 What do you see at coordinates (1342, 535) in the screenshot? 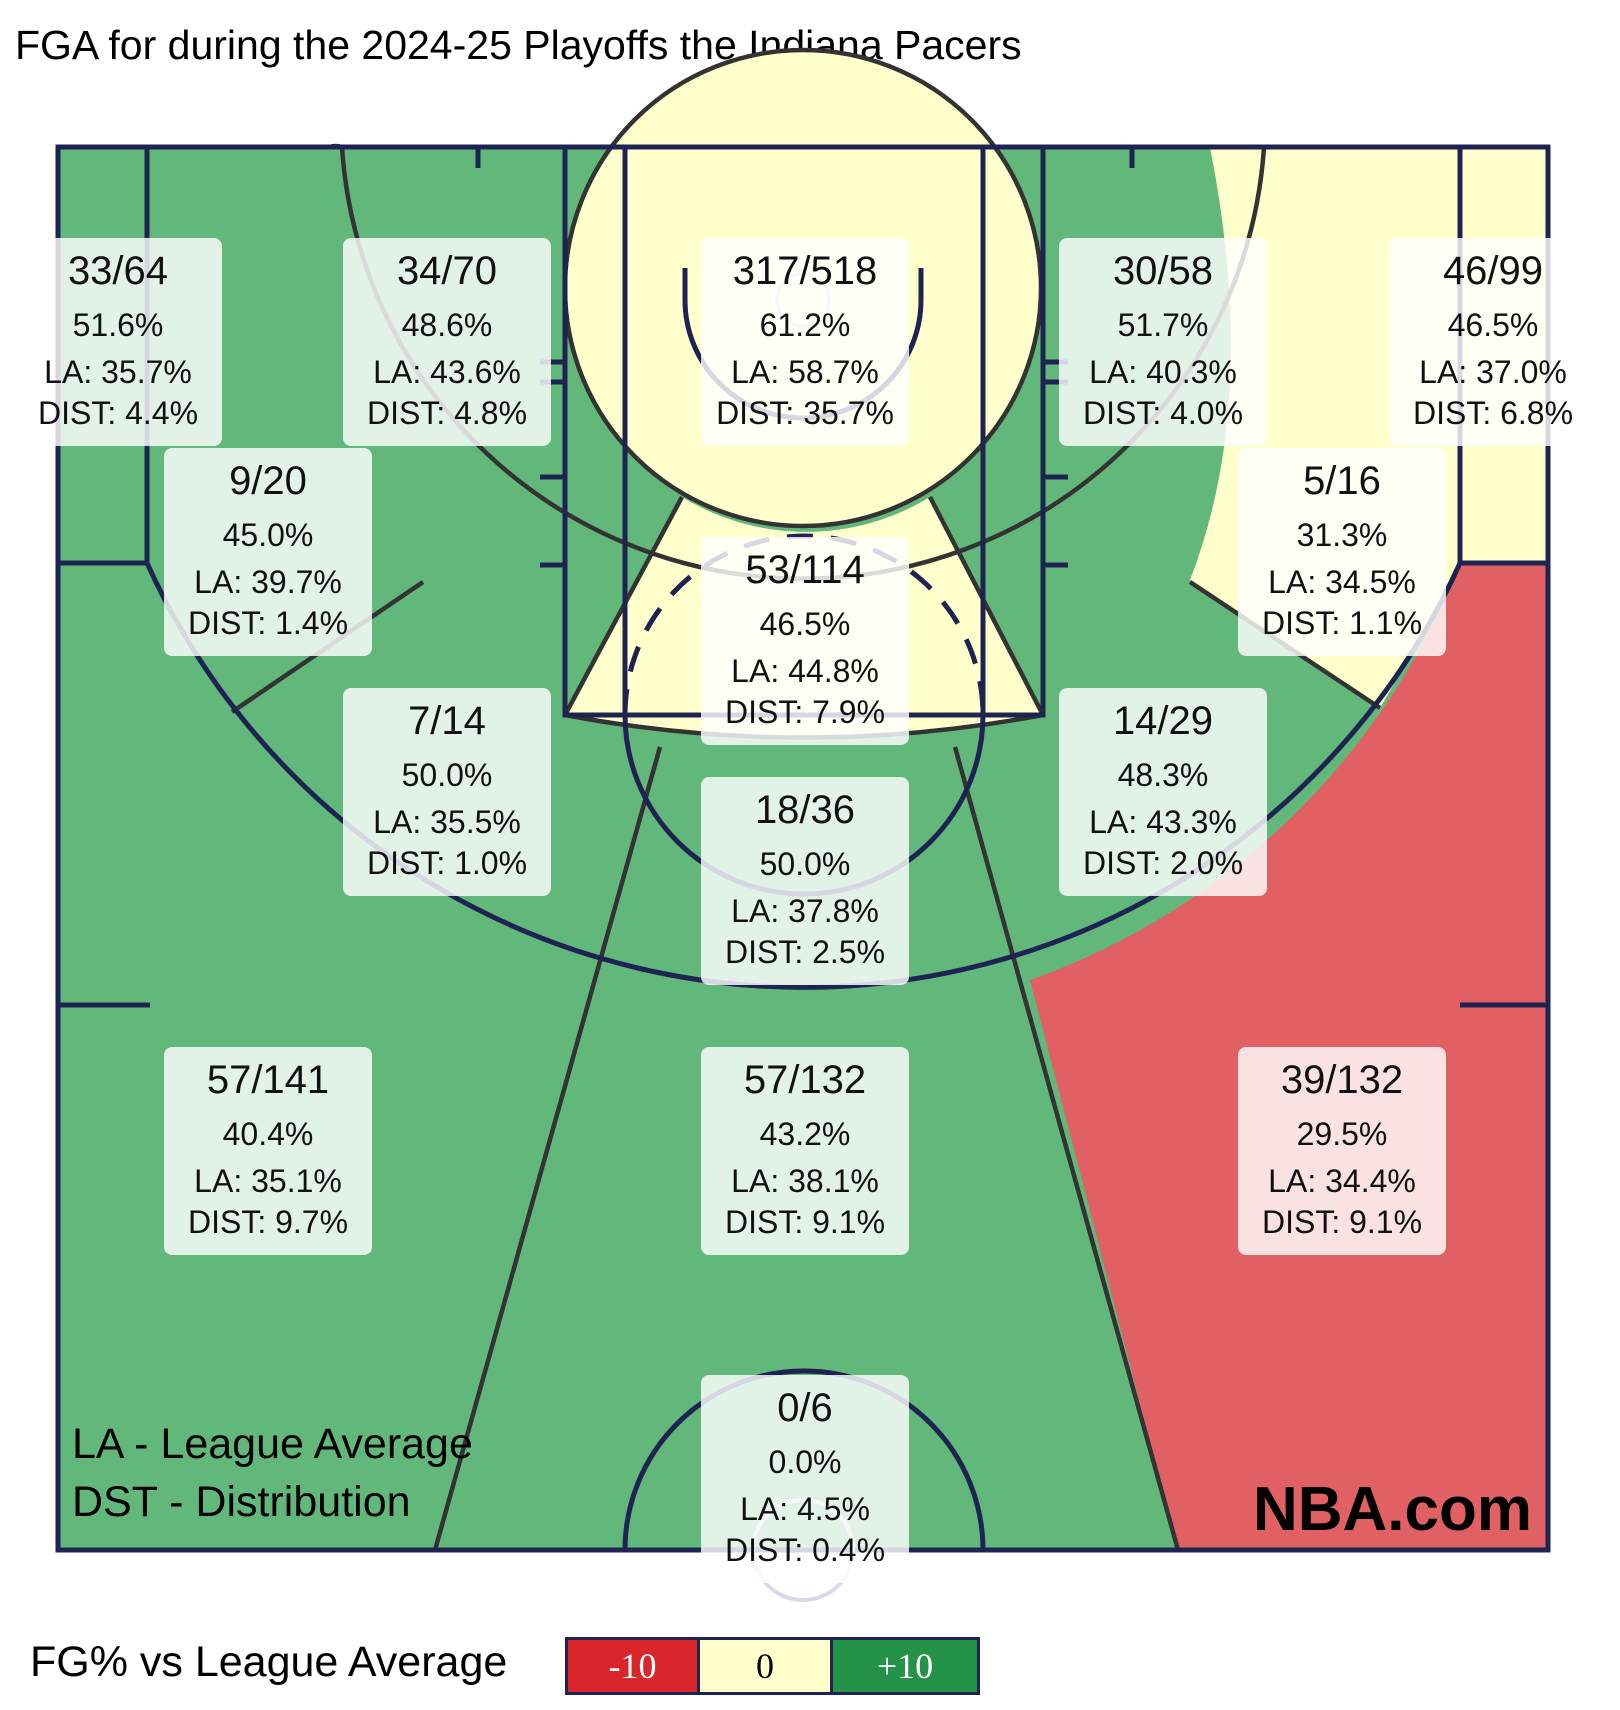
I see `zone-fg-pct: 31.3%` at bounding box center [1342, 535].